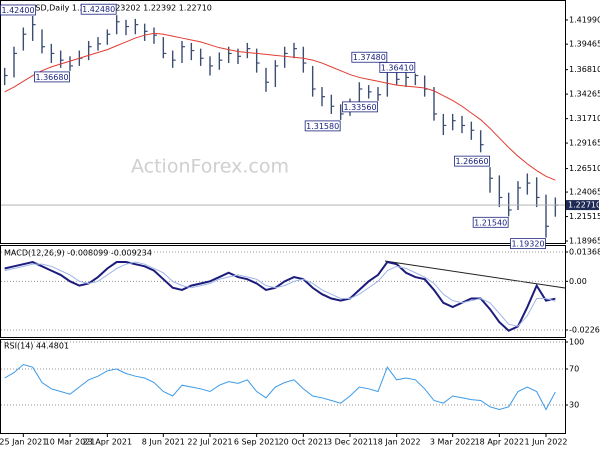 The height and width of the screenshot is (450, 600). I want to click on annotation-label: 1.19320, so click(527, 244).